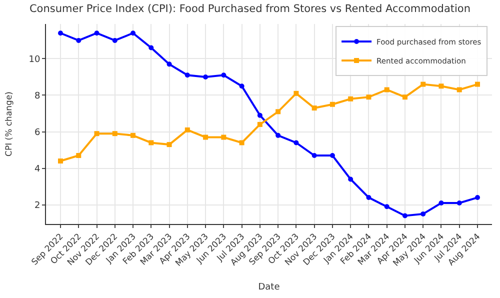 Image resolution: width=500 pixels, height=298 pixels. What do you see at coordinates (9, 124) in the screenshot?
I see `y-axis-title: CPI (% change)` at bounding box center [9, 124].